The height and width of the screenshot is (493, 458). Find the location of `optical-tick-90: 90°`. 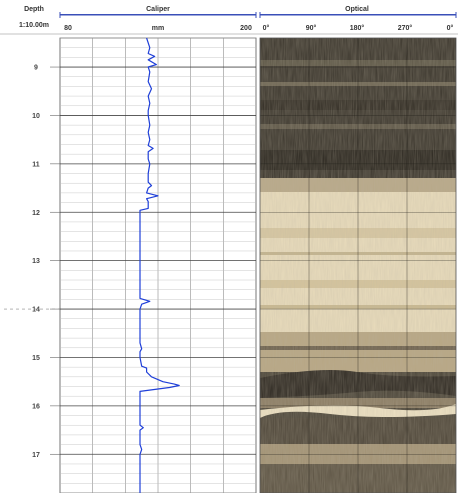

optical-tick-90: 90° is located at coordinates (311, 28).